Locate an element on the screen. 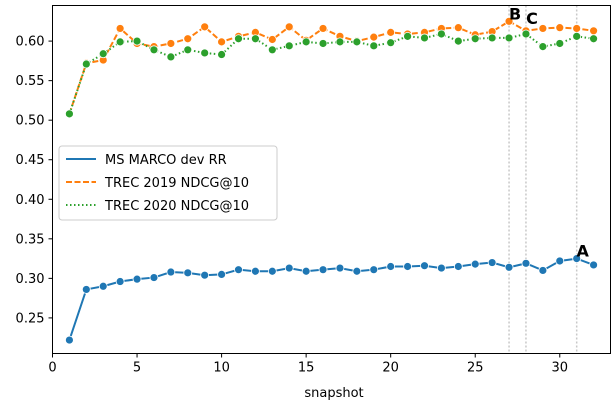 The height and width of the screenshot is (404, 613). x-axis: 0 5 10 15 20 25 30 is located at coordinates (308, 364).